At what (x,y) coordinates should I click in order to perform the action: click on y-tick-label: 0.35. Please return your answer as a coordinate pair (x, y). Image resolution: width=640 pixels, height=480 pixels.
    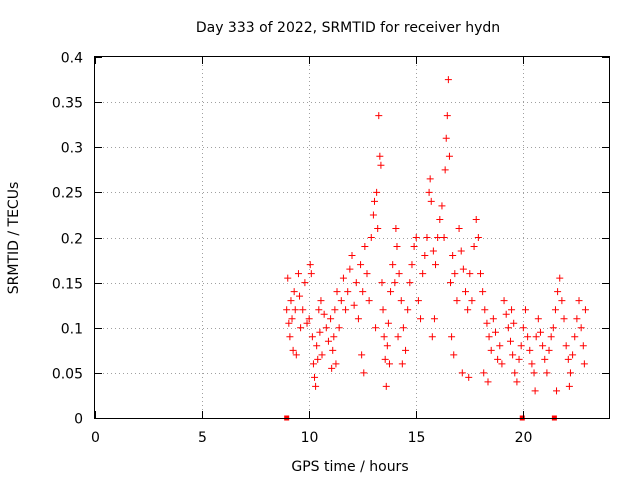
    Looking at the image, I should click on (67, 104).